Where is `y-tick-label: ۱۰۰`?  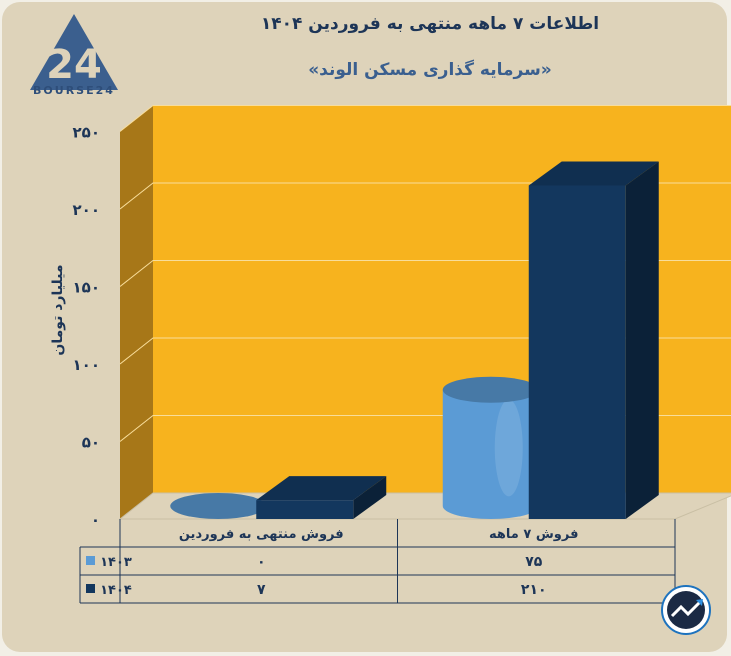
y-tick-label: ۱۰۰ is located at coordinates (86, 365).